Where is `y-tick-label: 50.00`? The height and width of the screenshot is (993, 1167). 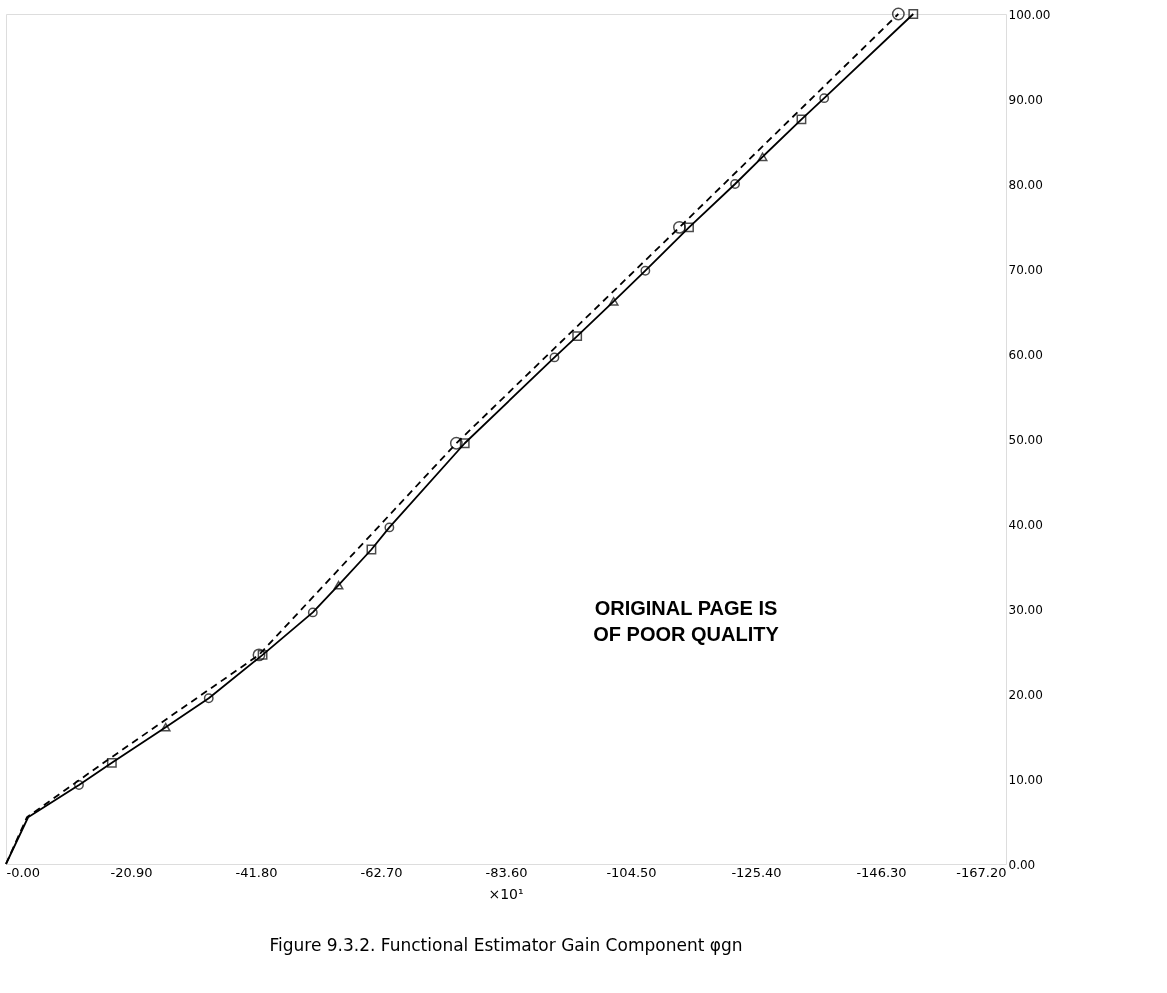
y-tick-label: 50.00 is located at coordinates (1025, 439).